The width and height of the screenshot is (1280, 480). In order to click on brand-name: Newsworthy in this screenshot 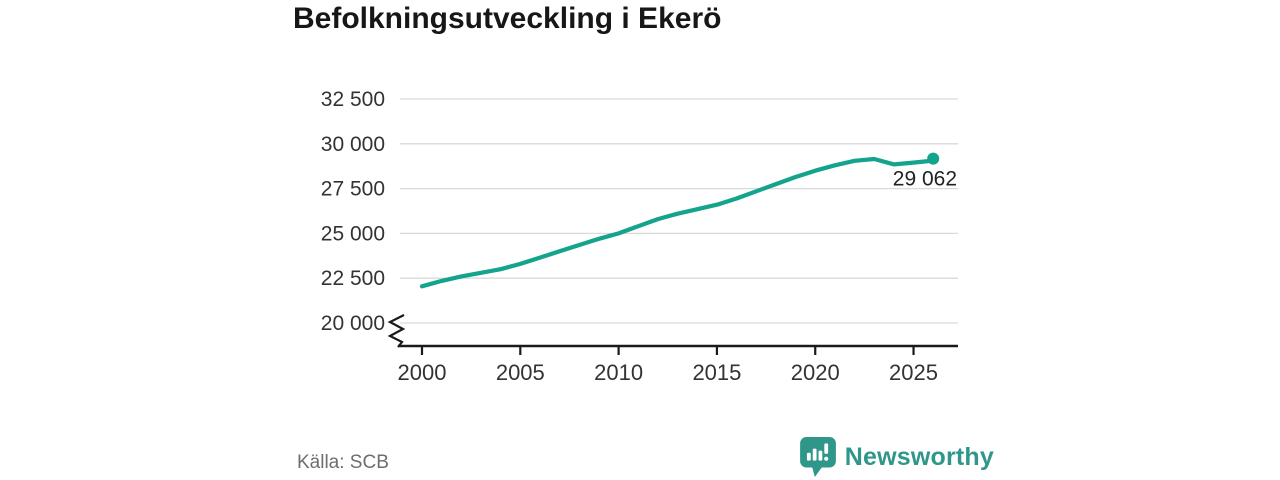, I will do `click(919, 456)`.